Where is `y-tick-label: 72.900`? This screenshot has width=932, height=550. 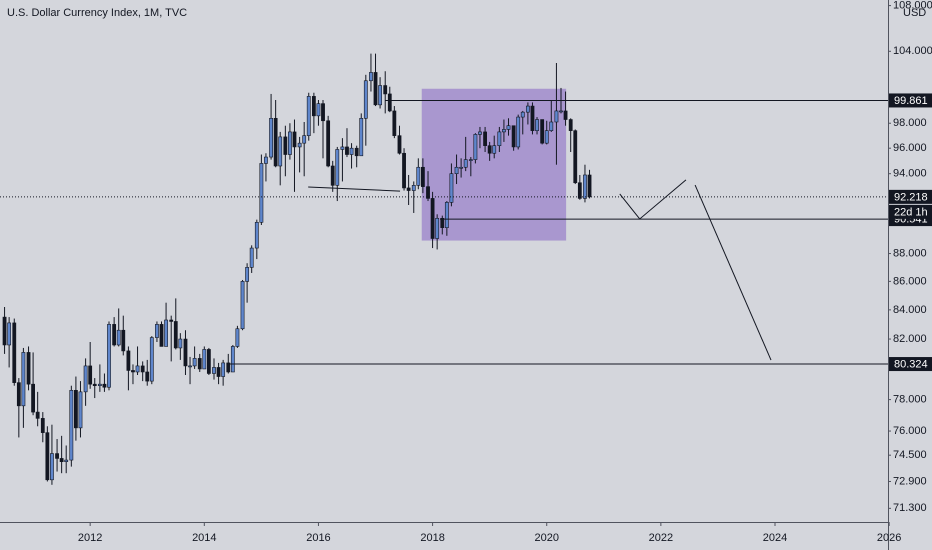
y-tick-label: 72.900 is located at coordinates (910, 481).